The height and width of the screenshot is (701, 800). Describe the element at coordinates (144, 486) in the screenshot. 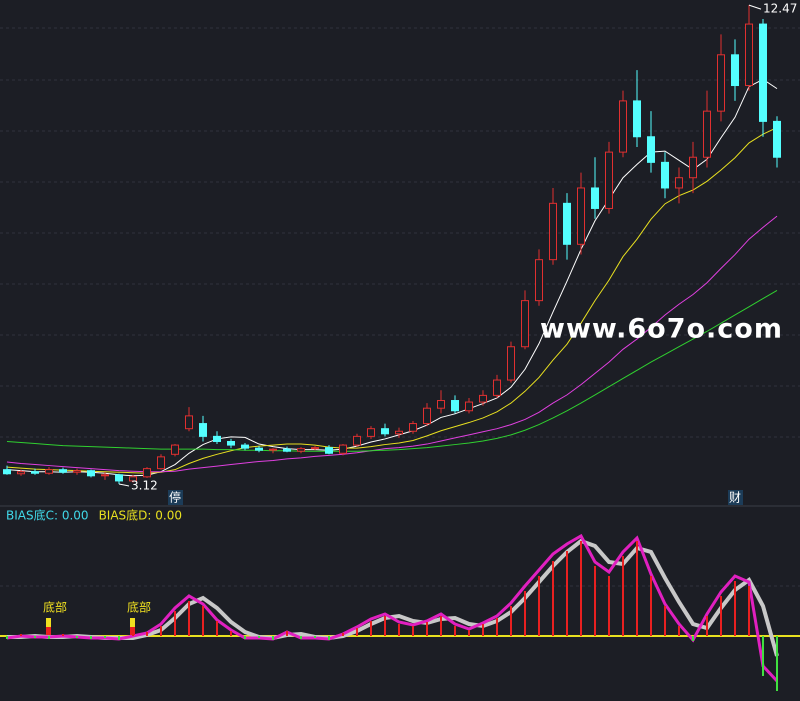

I see `min-label: 3.12` at that location.